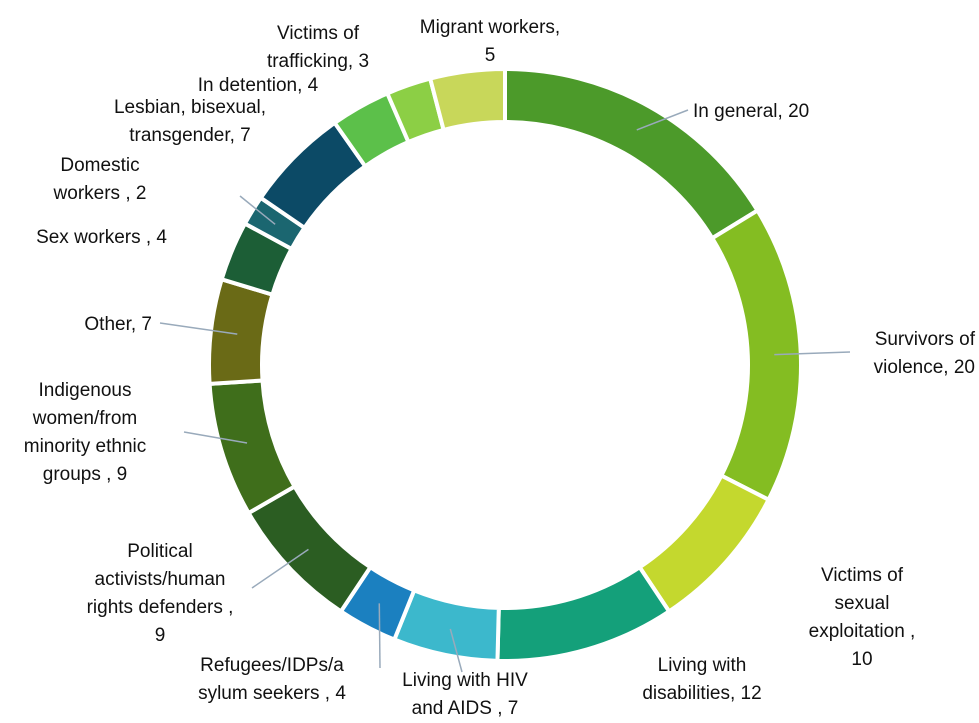 Image resolution: width=979 pixels, height=723 pixels. I want to click on slice-label: Living with HIV and AIDS , 7, so click(465, 694).